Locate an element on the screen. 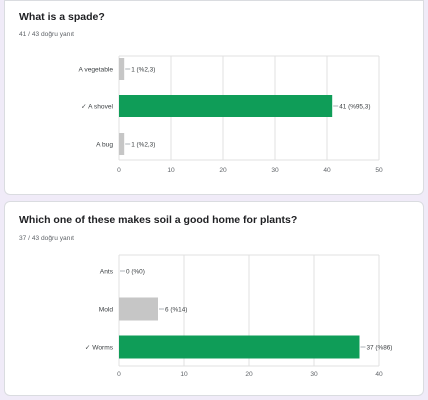  category-label: A bug is located at coordinates (104, 144).